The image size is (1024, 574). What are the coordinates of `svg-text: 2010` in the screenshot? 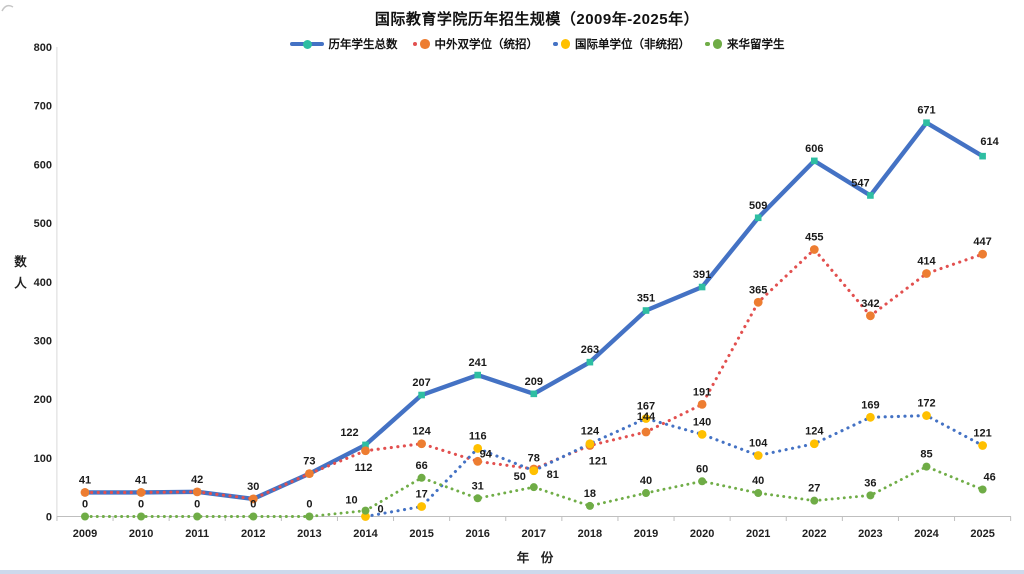 It's located at (141, 534).